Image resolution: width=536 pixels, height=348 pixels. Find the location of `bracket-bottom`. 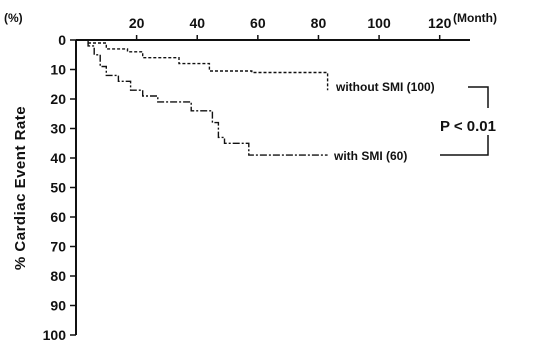

bracket-bottom is located at coordinates (464, 145).